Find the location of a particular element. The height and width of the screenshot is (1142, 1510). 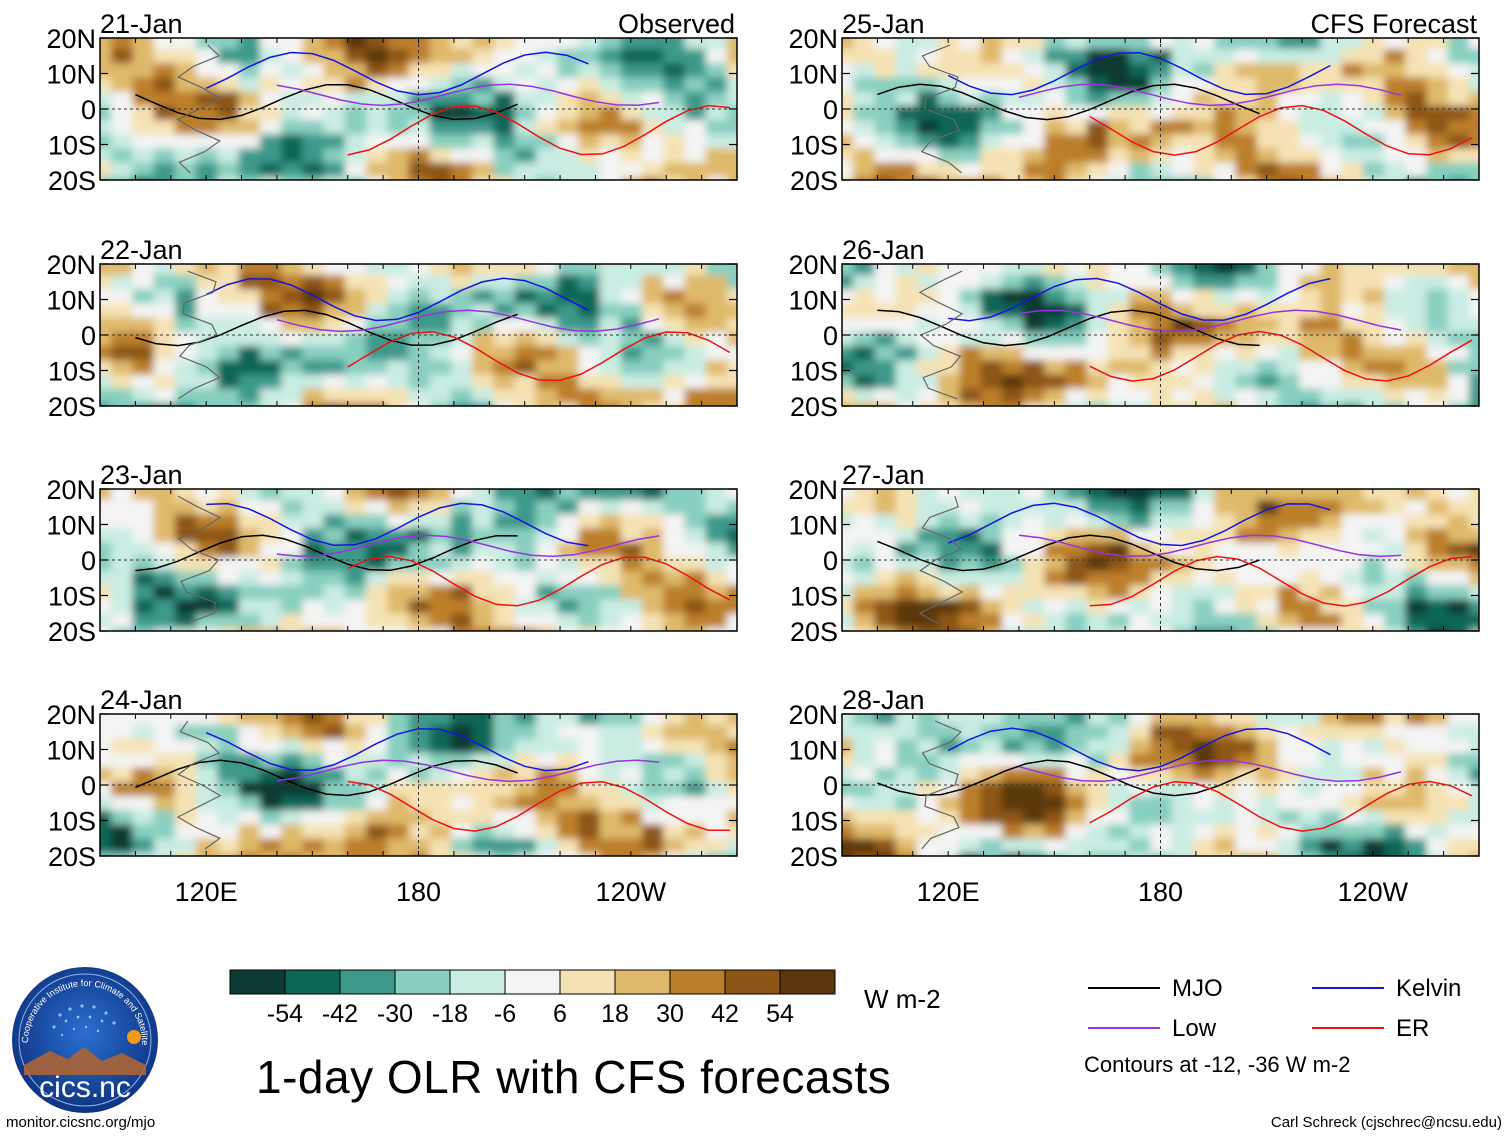

panel-date-label: 22-Jan is located at coordinates (141, 250).